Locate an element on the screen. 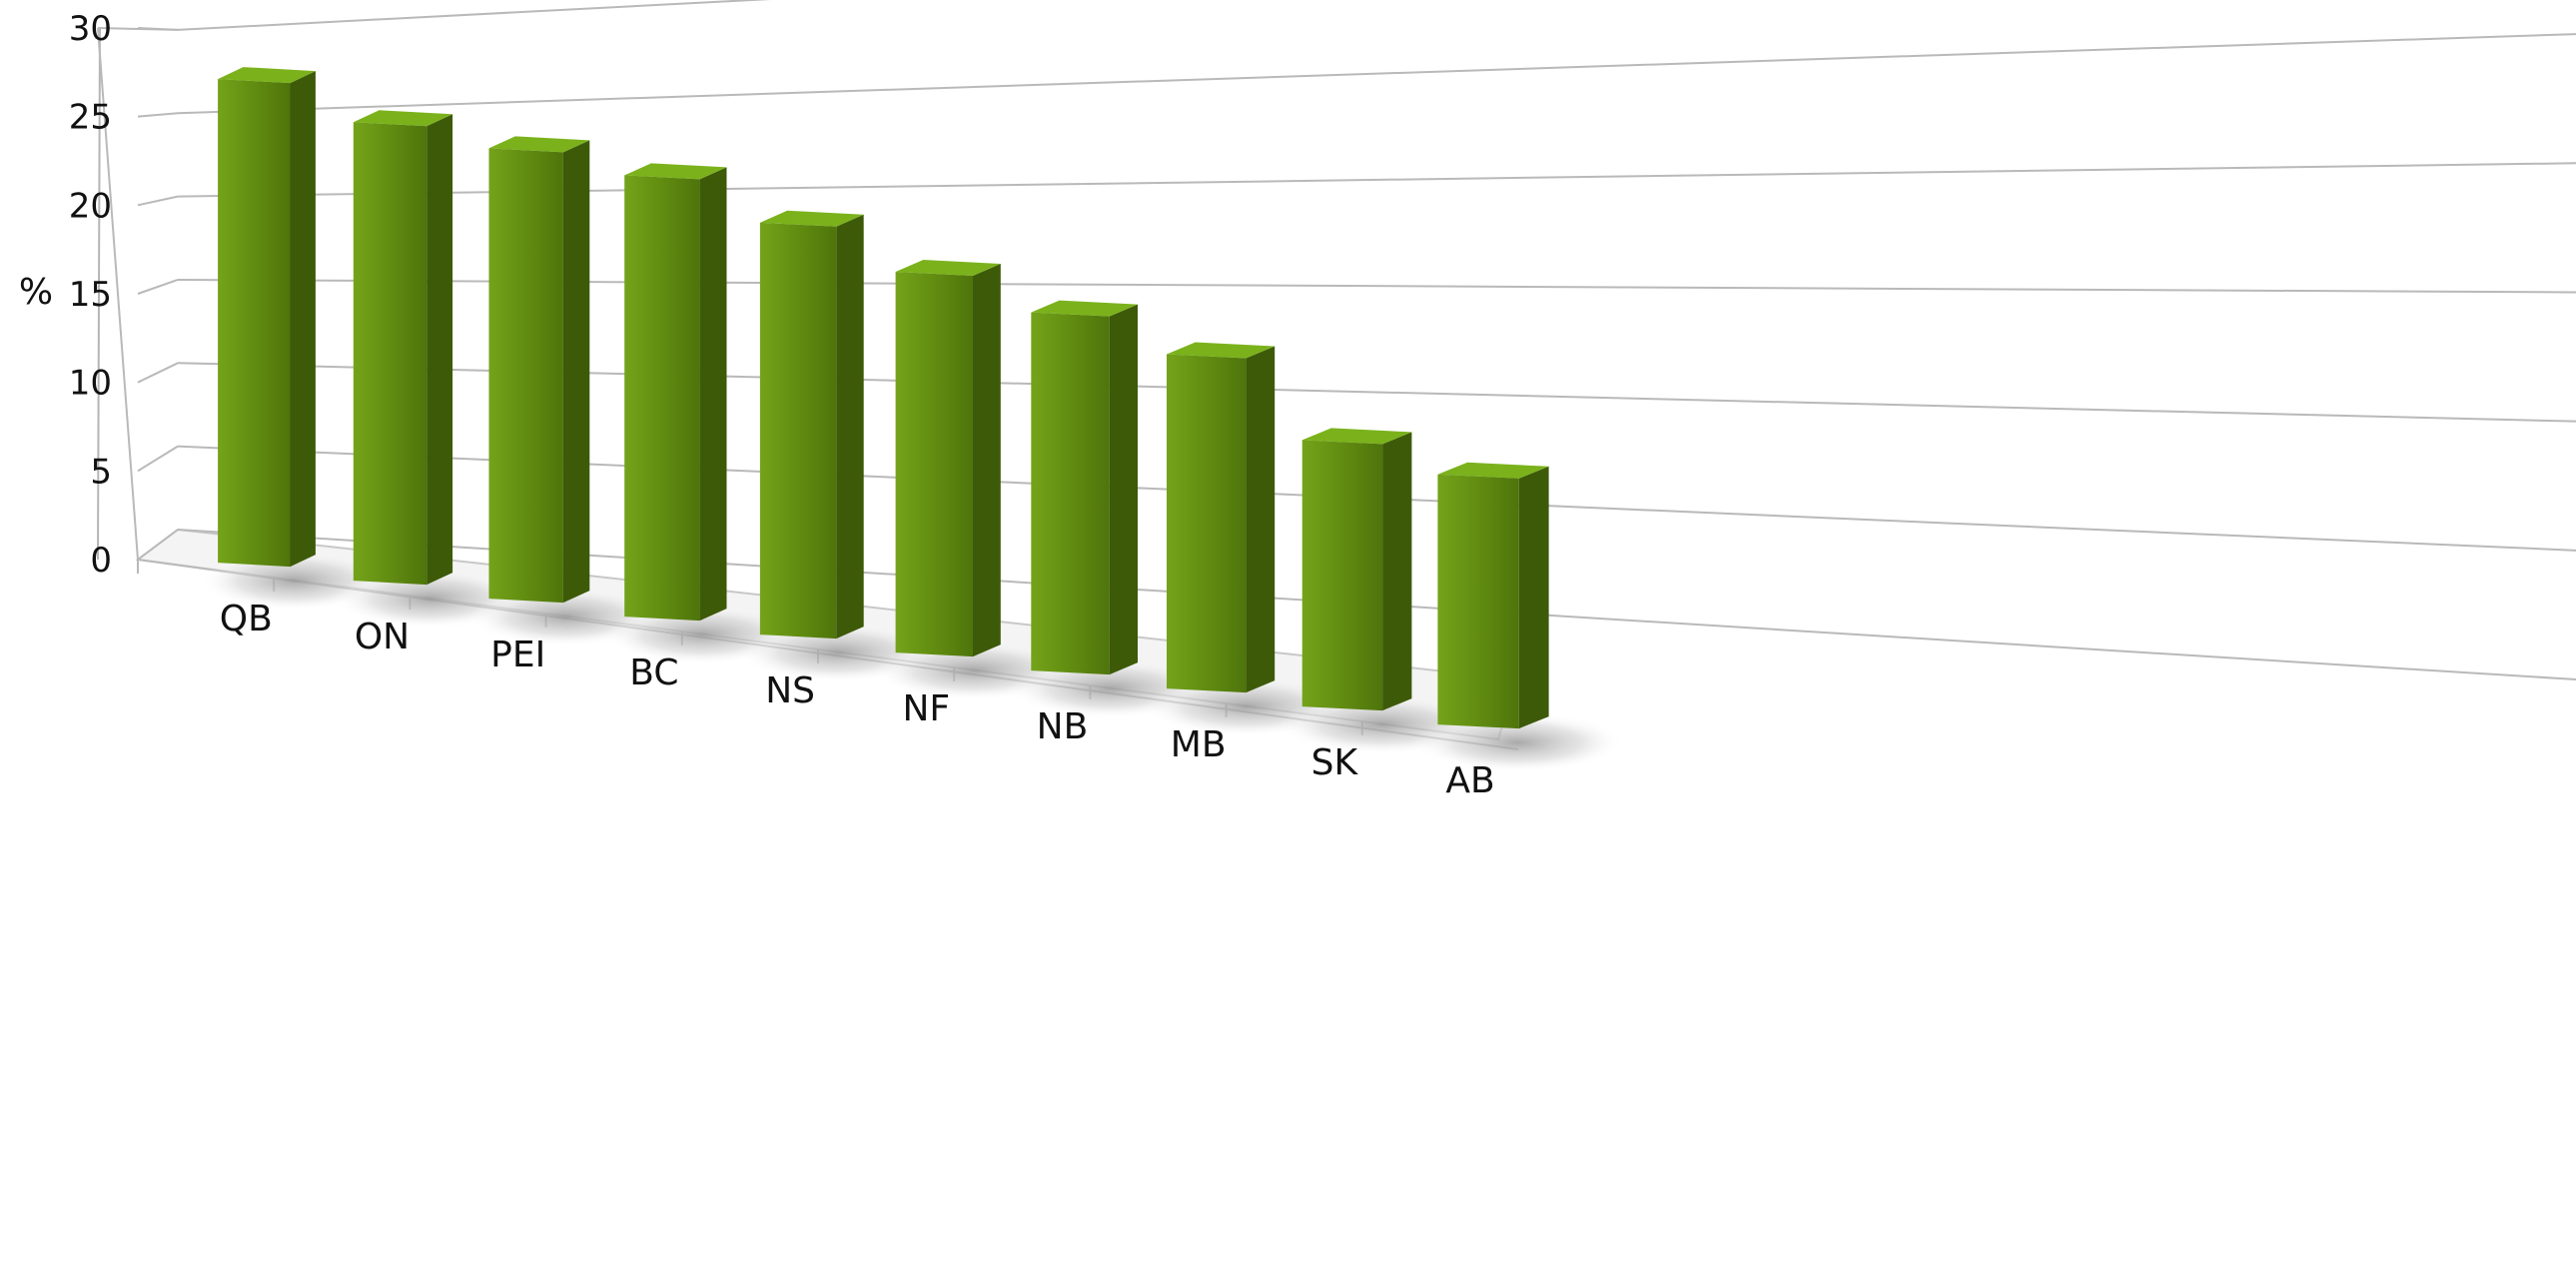  x-tick-label: NF is located at coordinates (926, 708).